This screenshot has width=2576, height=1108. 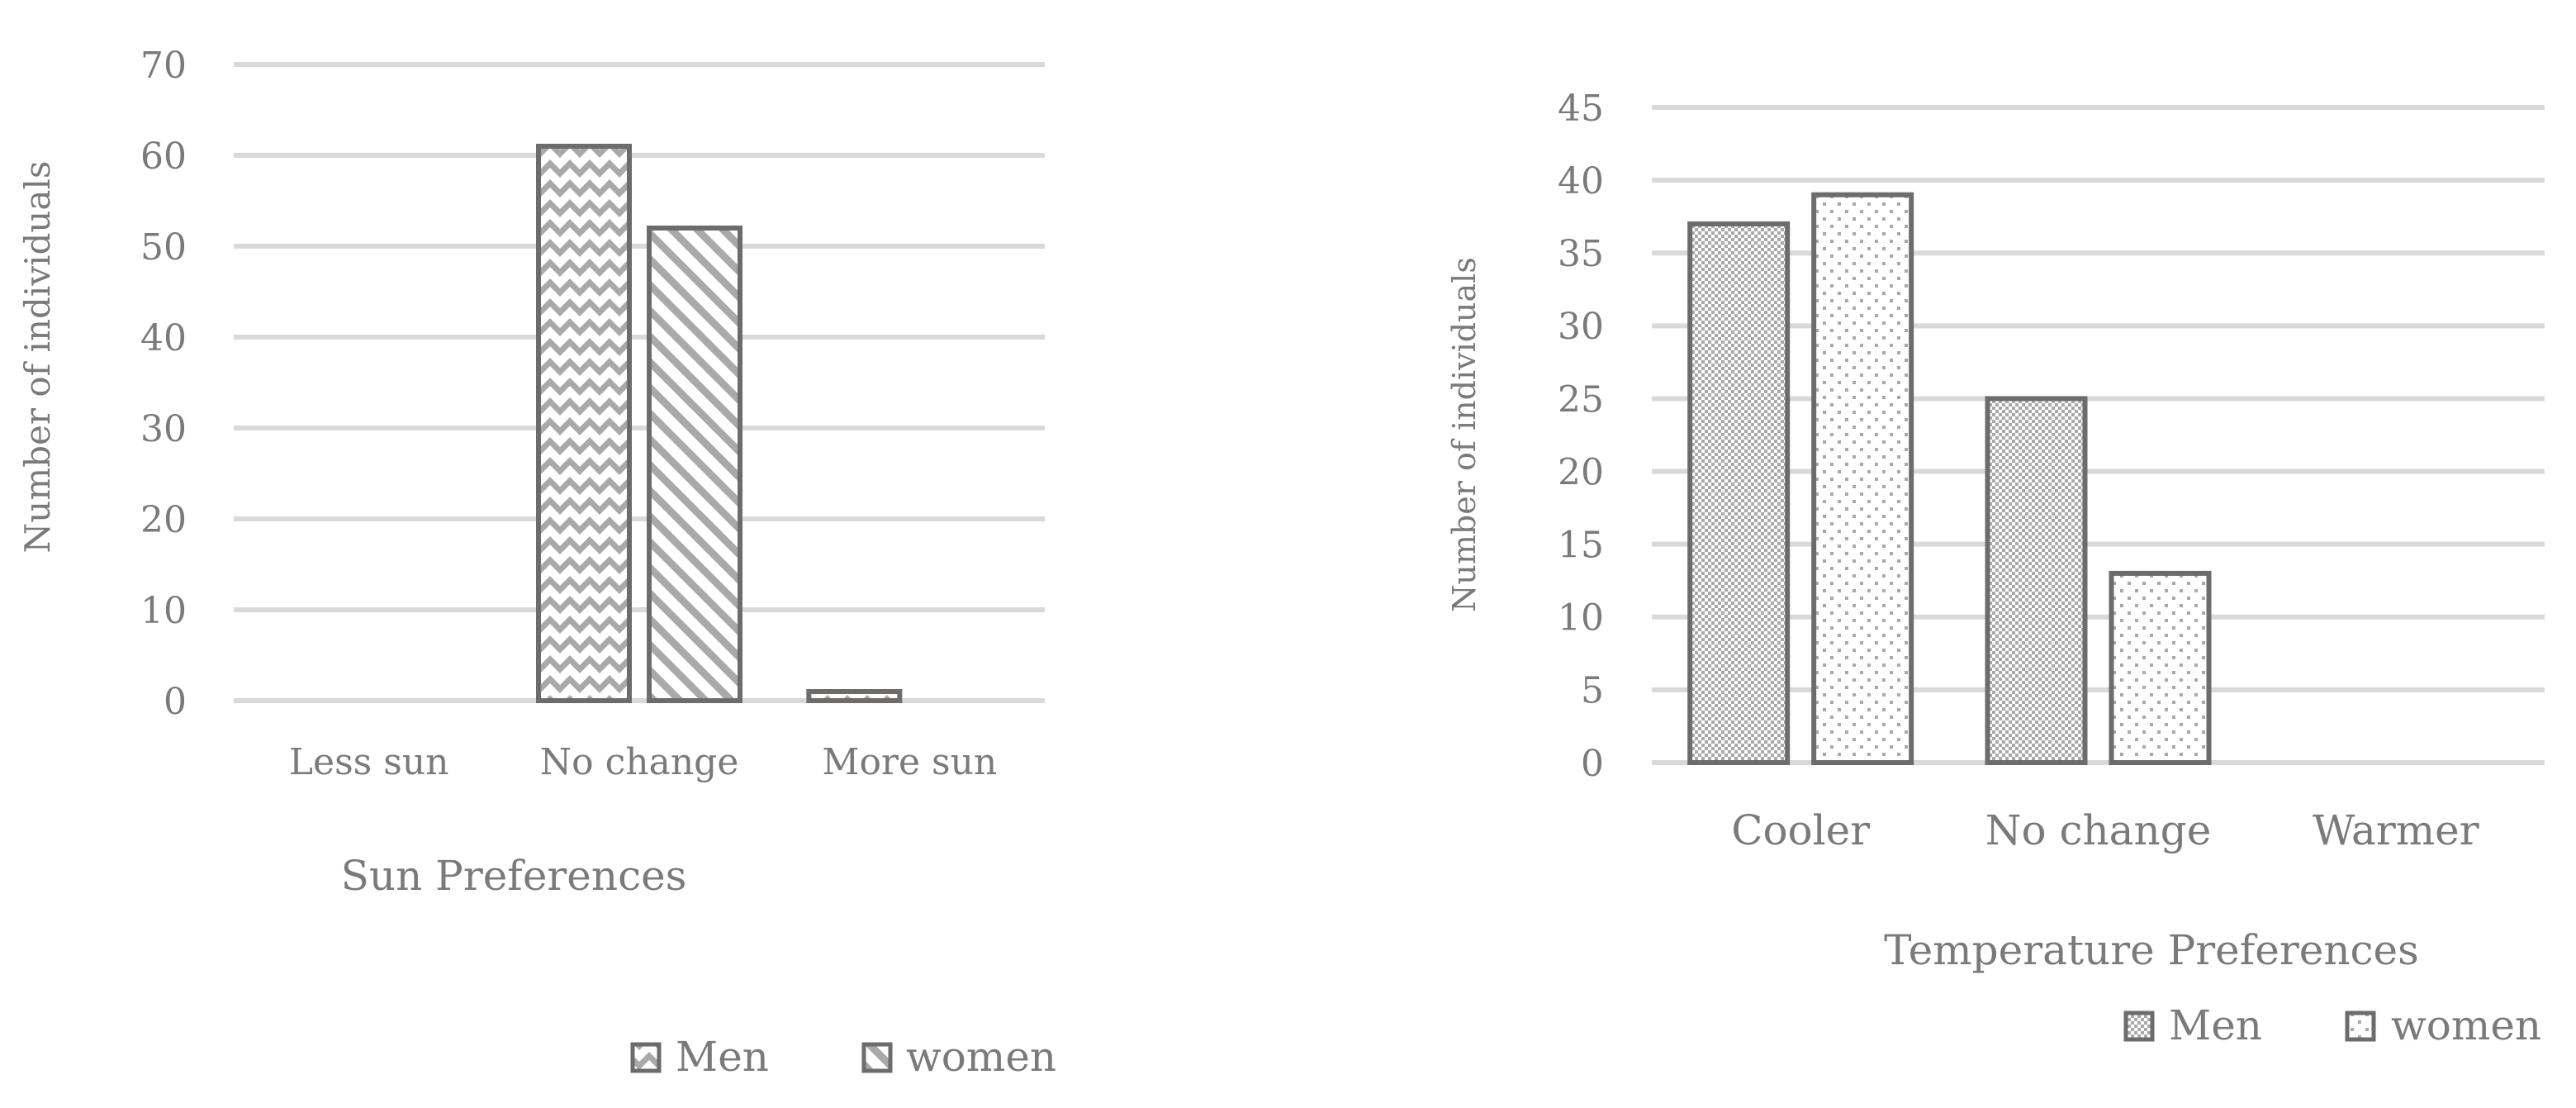 What do you see at coordinates (1581, 109) in the screenshot?
I see `y-tick-label: 45` at bounding box center [1581, 109].